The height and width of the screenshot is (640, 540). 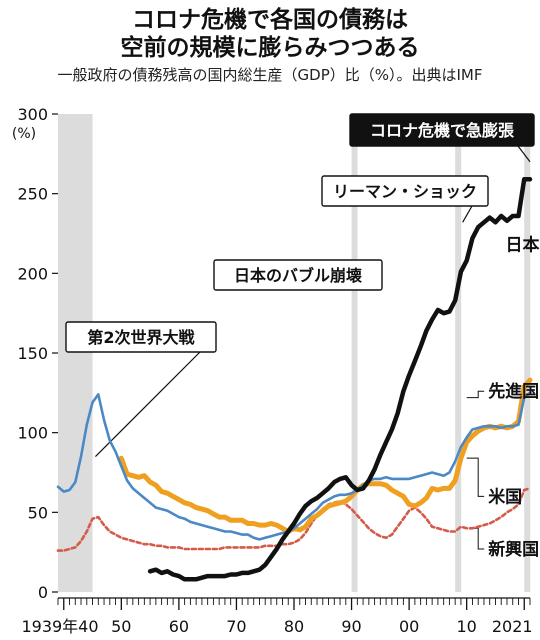 What do you see at coordinates (32, 273) in the screenshot?
I see `y-tick-label-200: 200` at bounding box center [32, 273].